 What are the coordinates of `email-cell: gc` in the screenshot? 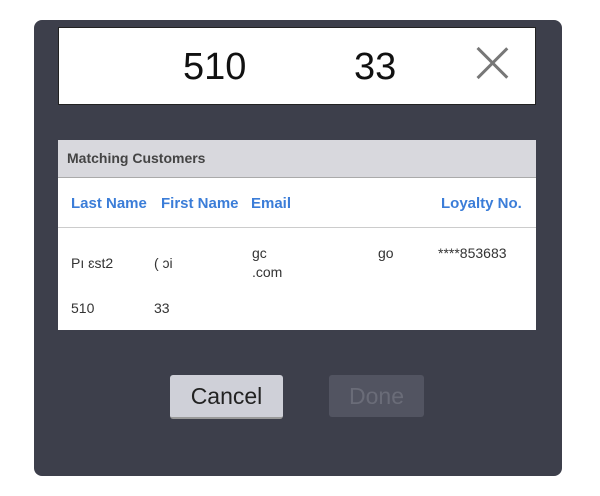 It's located at (259, 253).